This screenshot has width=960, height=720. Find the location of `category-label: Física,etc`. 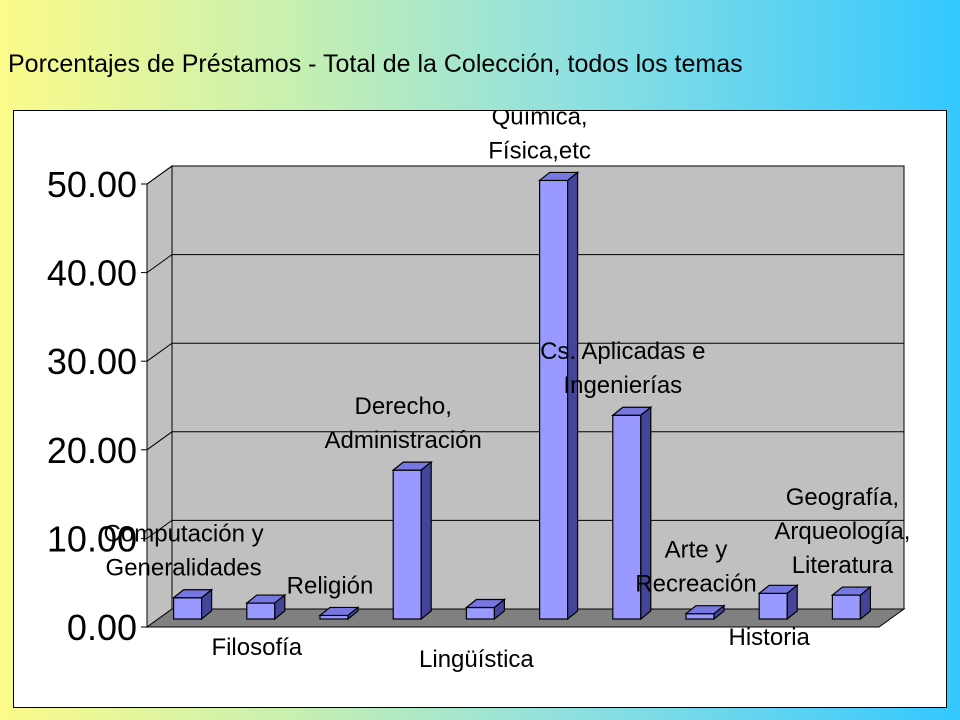

category-label: Física,etc is located at coordinates (539, 150).